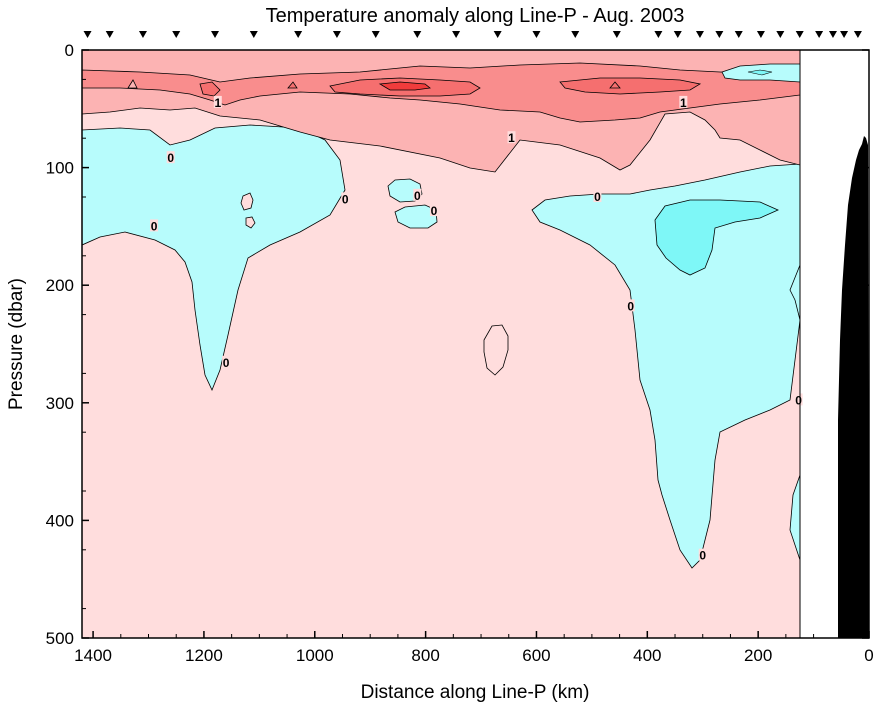  Describe the element at coordinates (416, 216) in the screenshot. I see `region-negative-mid-b` at that location.